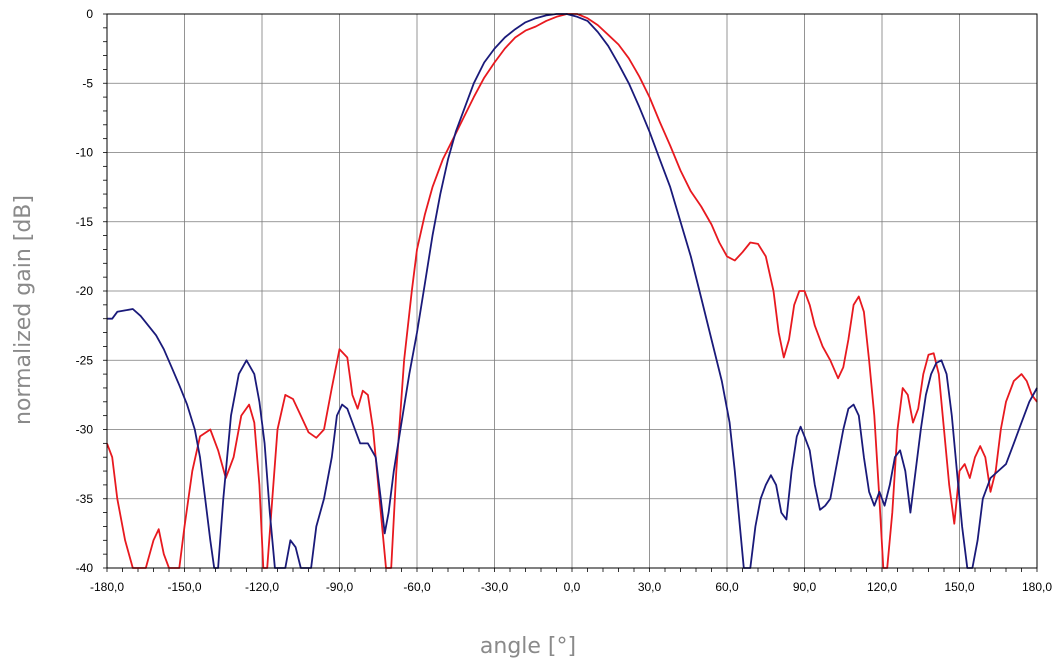 The width and height of the screenshot is (1057, 662). What do you see at coordinates (417, 587) in the screenshot?
I see `x-tick-label: -60,0` at bounding box center [417, 587].